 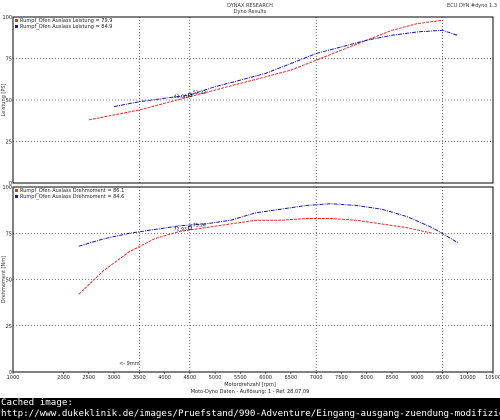 What do you see at coordinates (180, 97) in the screenshot?
I see `cursor-value-red: 43.66` at bounding box center [180, 97].